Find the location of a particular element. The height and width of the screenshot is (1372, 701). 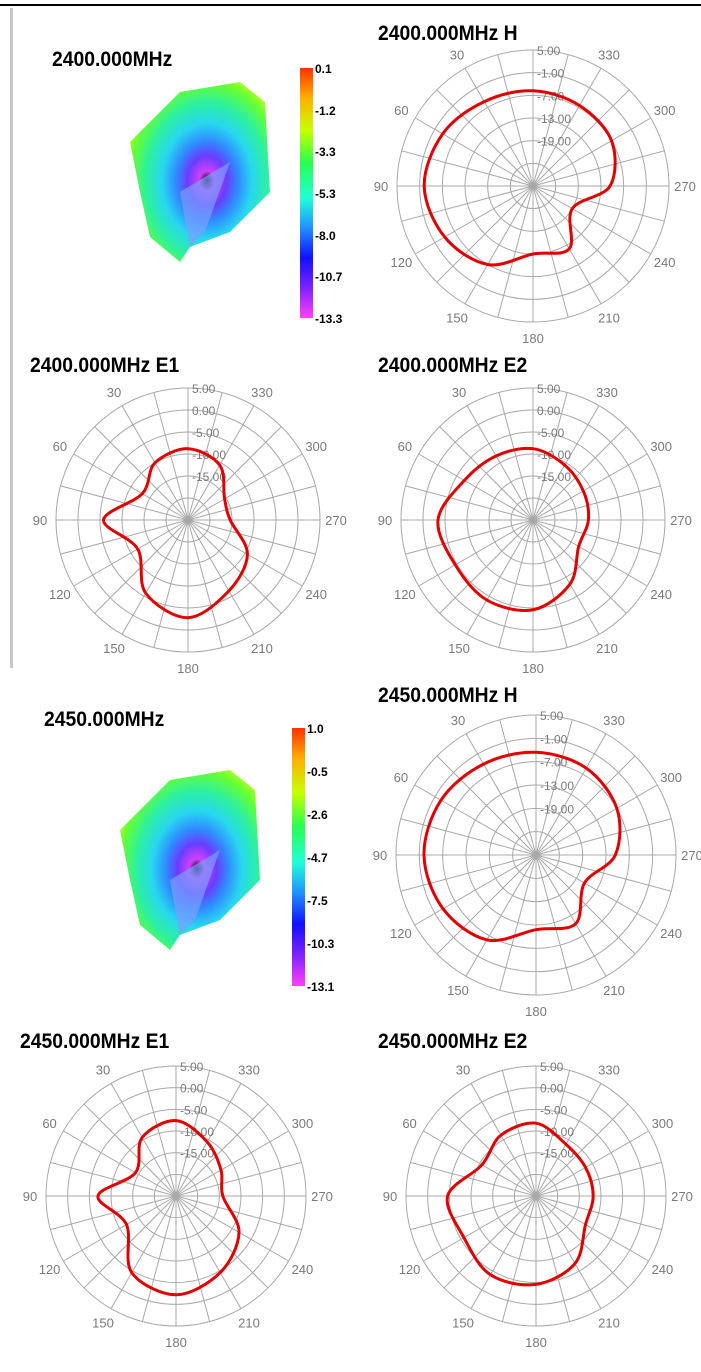

pattern-fold is located at coordinates (195, 892).